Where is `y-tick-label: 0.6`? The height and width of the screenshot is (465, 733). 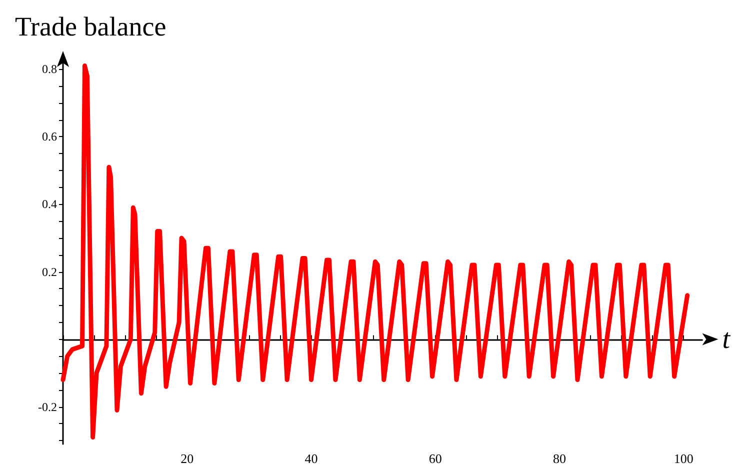 y-tick-label: 0.6 is located at coordinates (49, 137).